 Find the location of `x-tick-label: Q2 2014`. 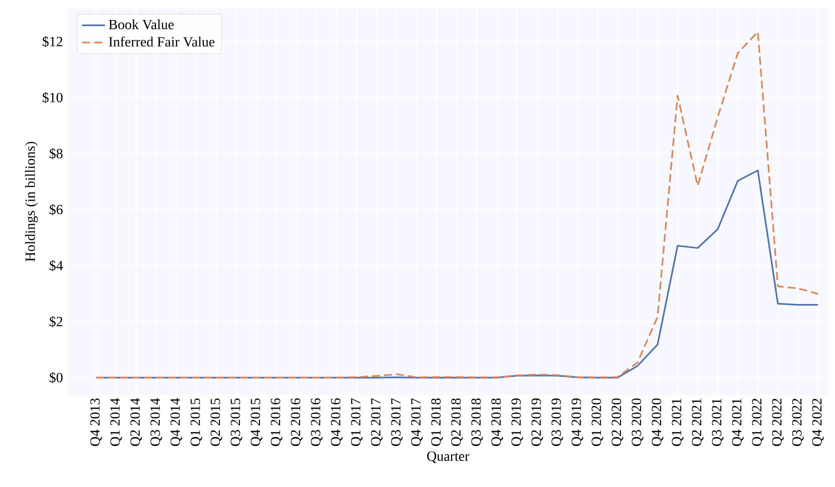

x-tick-label: Q2 2014 is located at coordinates (136, 422).